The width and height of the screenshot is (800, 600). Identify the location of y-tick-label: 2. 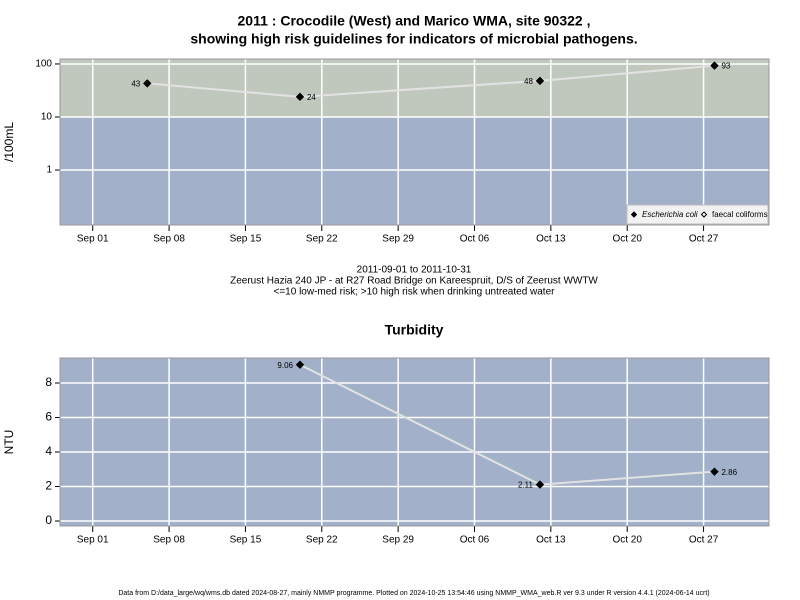
(48, 486).